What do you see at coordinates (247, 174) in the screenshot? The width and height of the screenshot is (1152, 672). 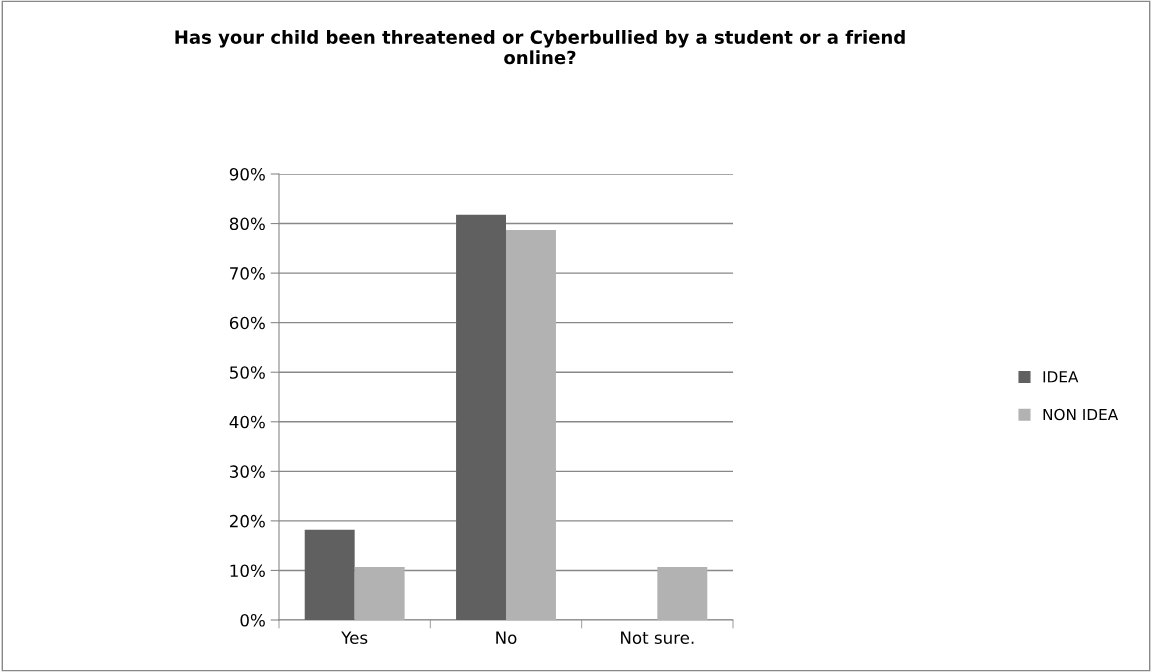 I see `y-tick-label: 90%` at bounding box center [247, 174].